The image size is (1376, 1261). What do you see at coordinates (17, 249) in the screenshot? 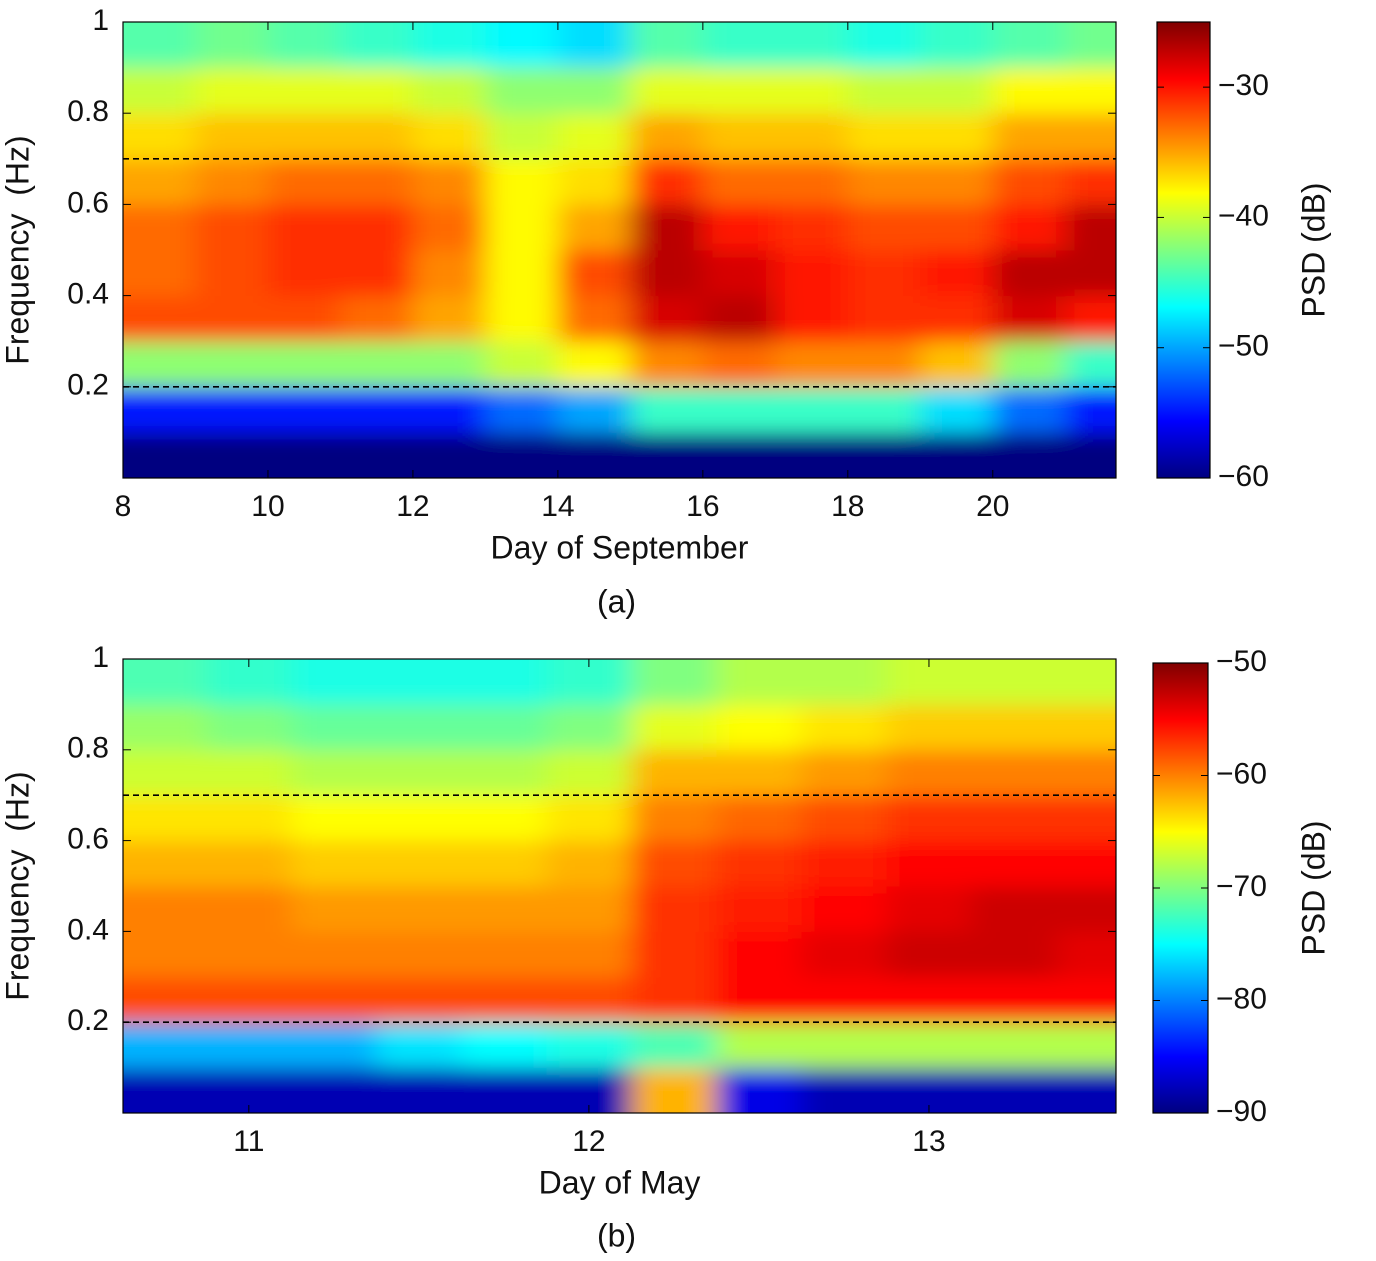
I see `y-axis-label: Frequency (Hz)` at bounding box center [17, 249].